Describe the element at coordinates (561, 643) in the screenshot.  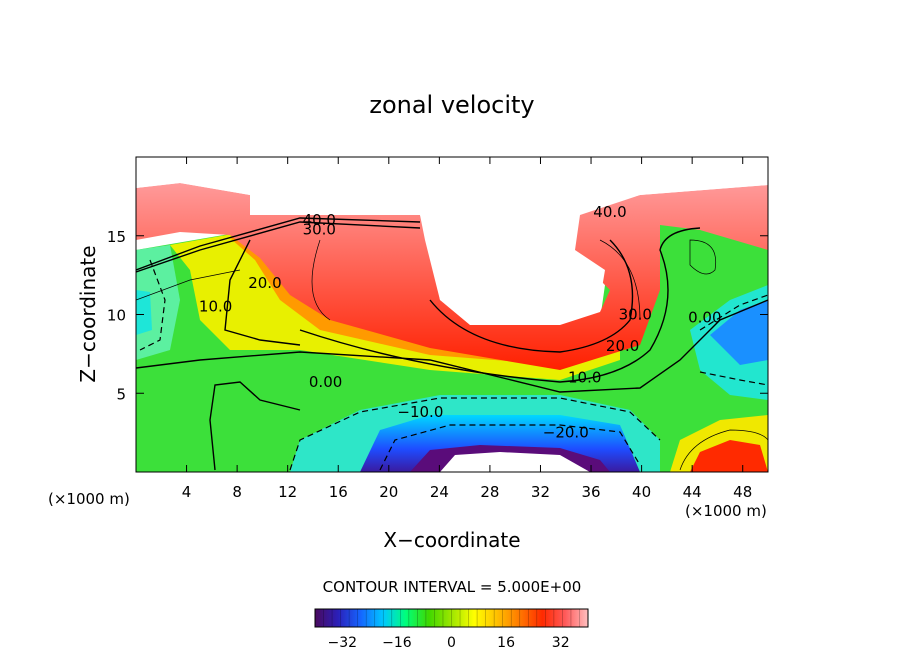
I see `colorbar-tick-label: 32` at that location.